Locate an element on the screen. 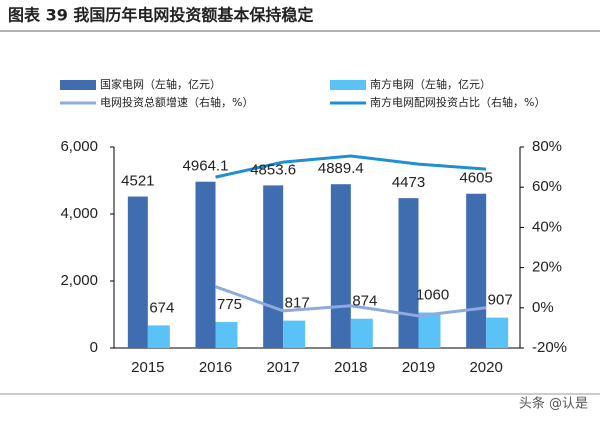 The image size is (600, 421). y2-tick-label: 60% is located at coordinates (547, 186).